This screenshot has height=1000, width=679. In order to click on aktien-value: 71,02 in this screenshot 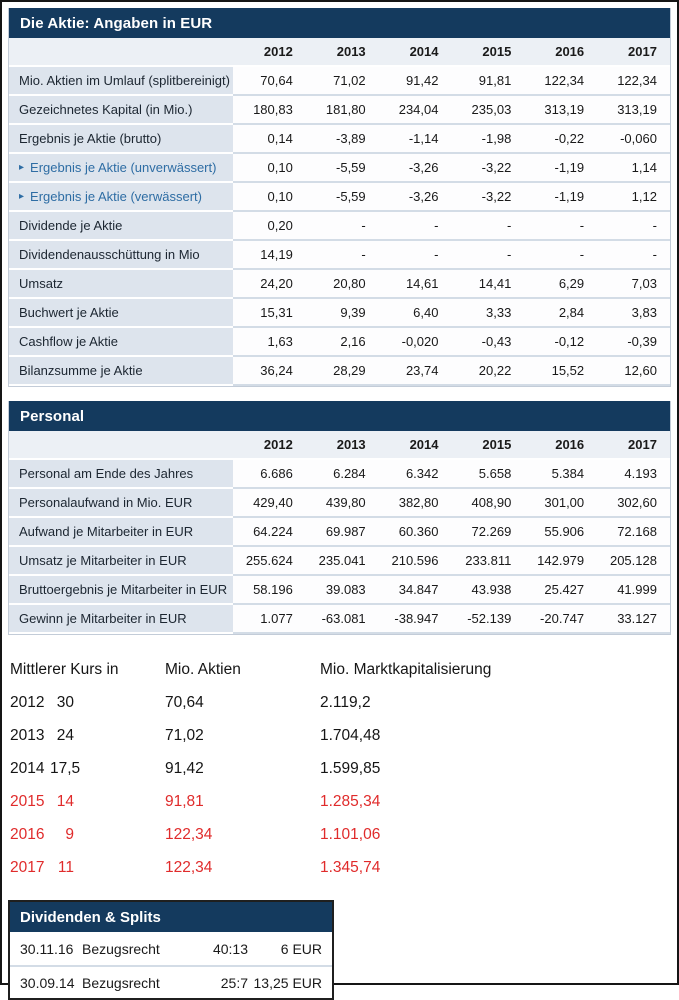, I will do `click(184, 735)`.